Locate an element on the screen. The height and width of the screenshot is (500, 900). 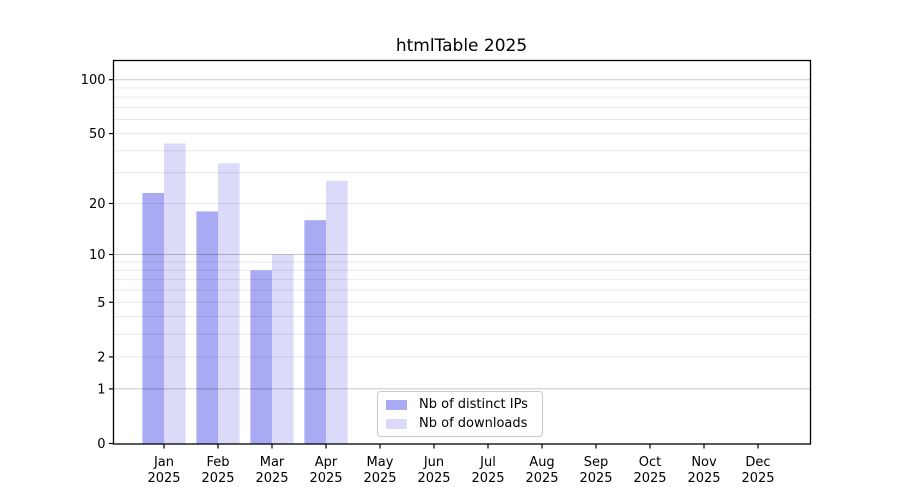
xtick-label-year-mar: 2025 is located at coordinates (271, 478).